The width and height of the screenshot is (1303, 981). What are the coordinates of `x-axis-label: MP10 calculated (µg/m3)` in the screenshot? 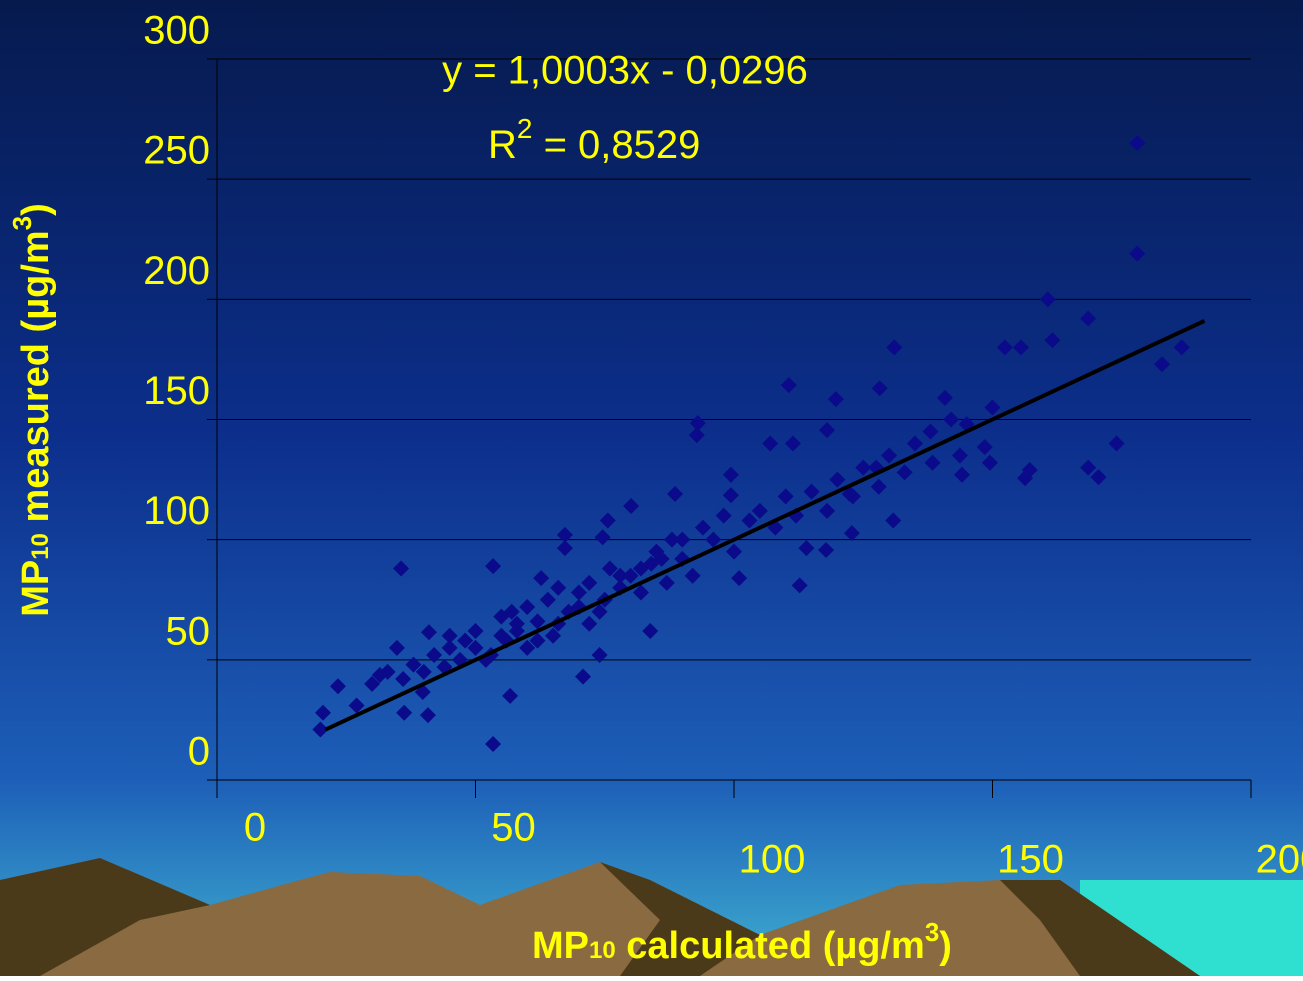 It's located at (742, 942).